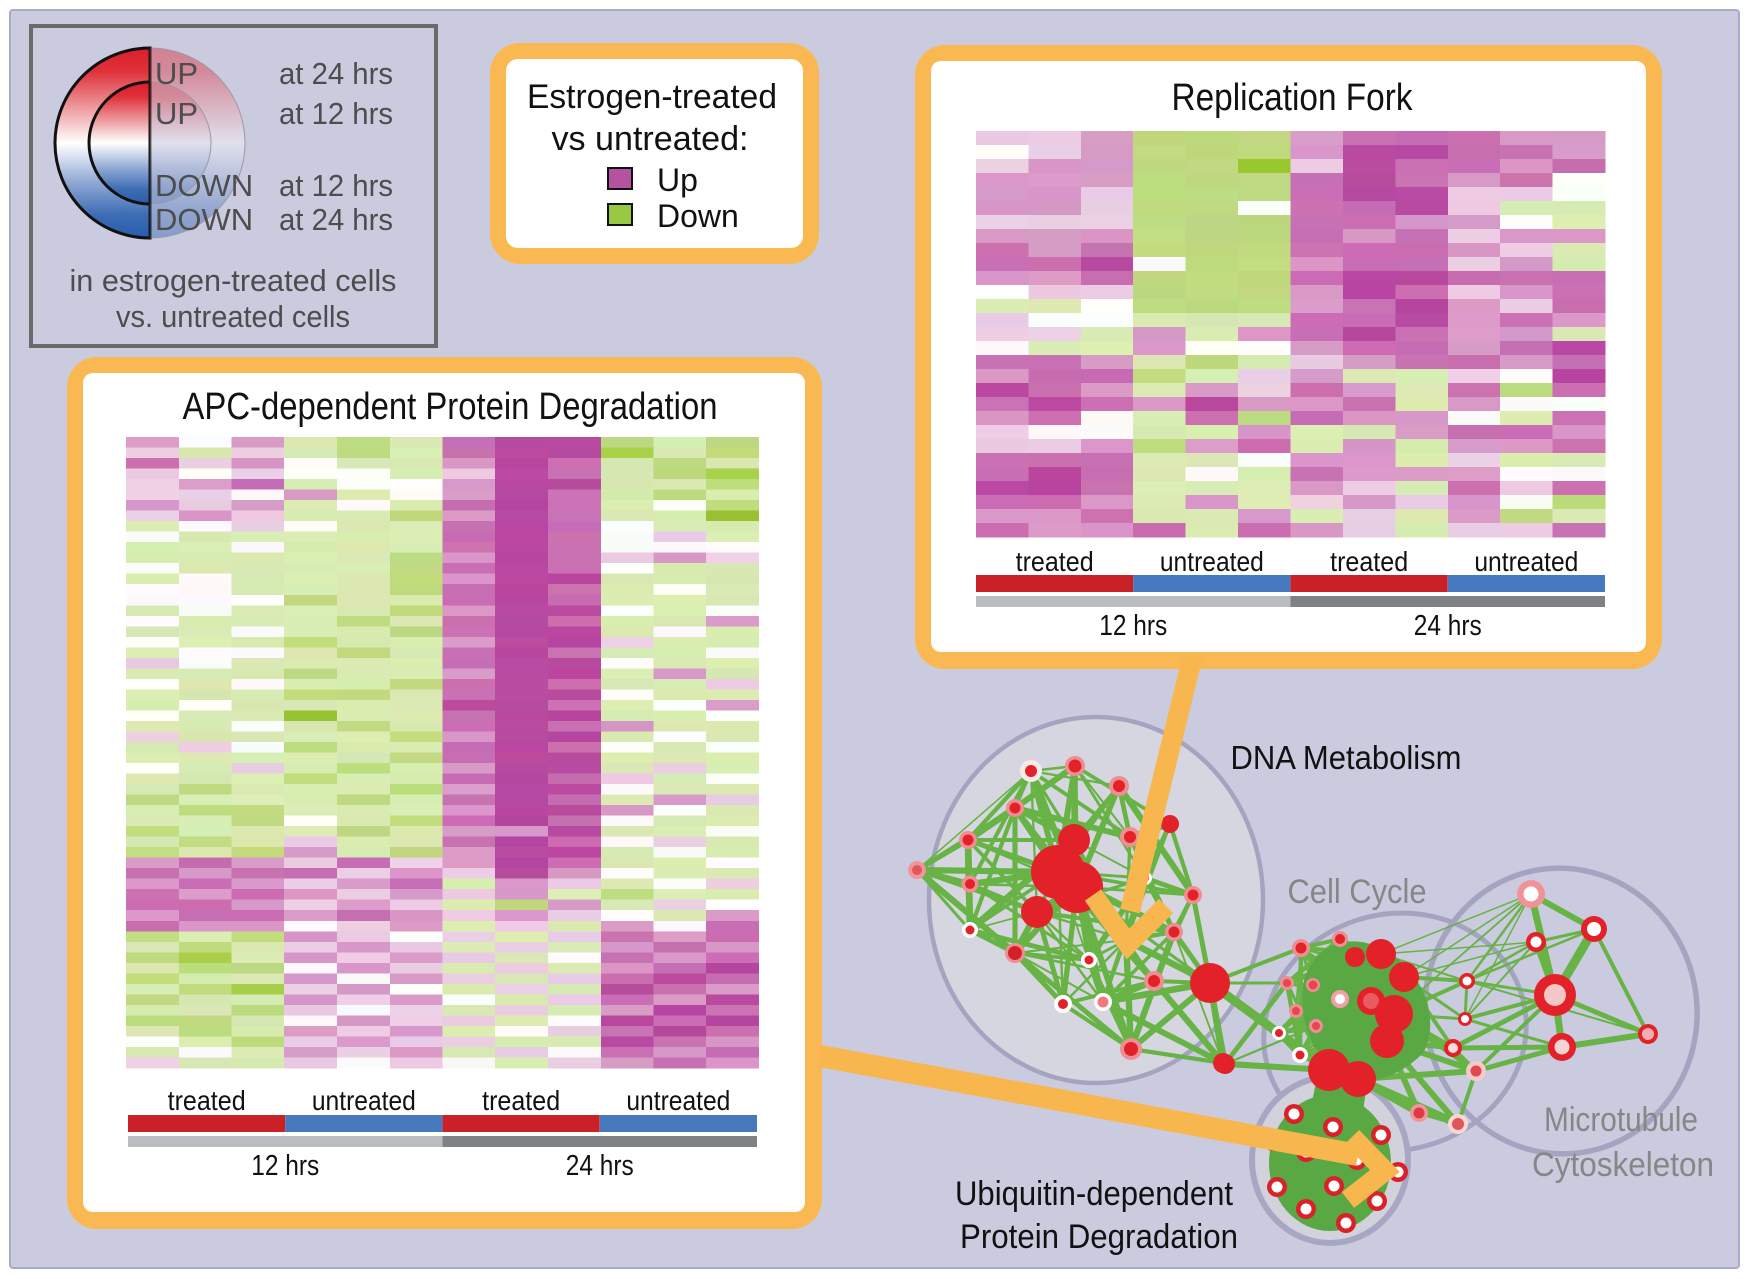 The width and height of the screenshot is (1750, 1279). What do you see at coordinates (698, 216) in the screenshot?
I see `svg-text: Down` at bounding box center [698, 216].